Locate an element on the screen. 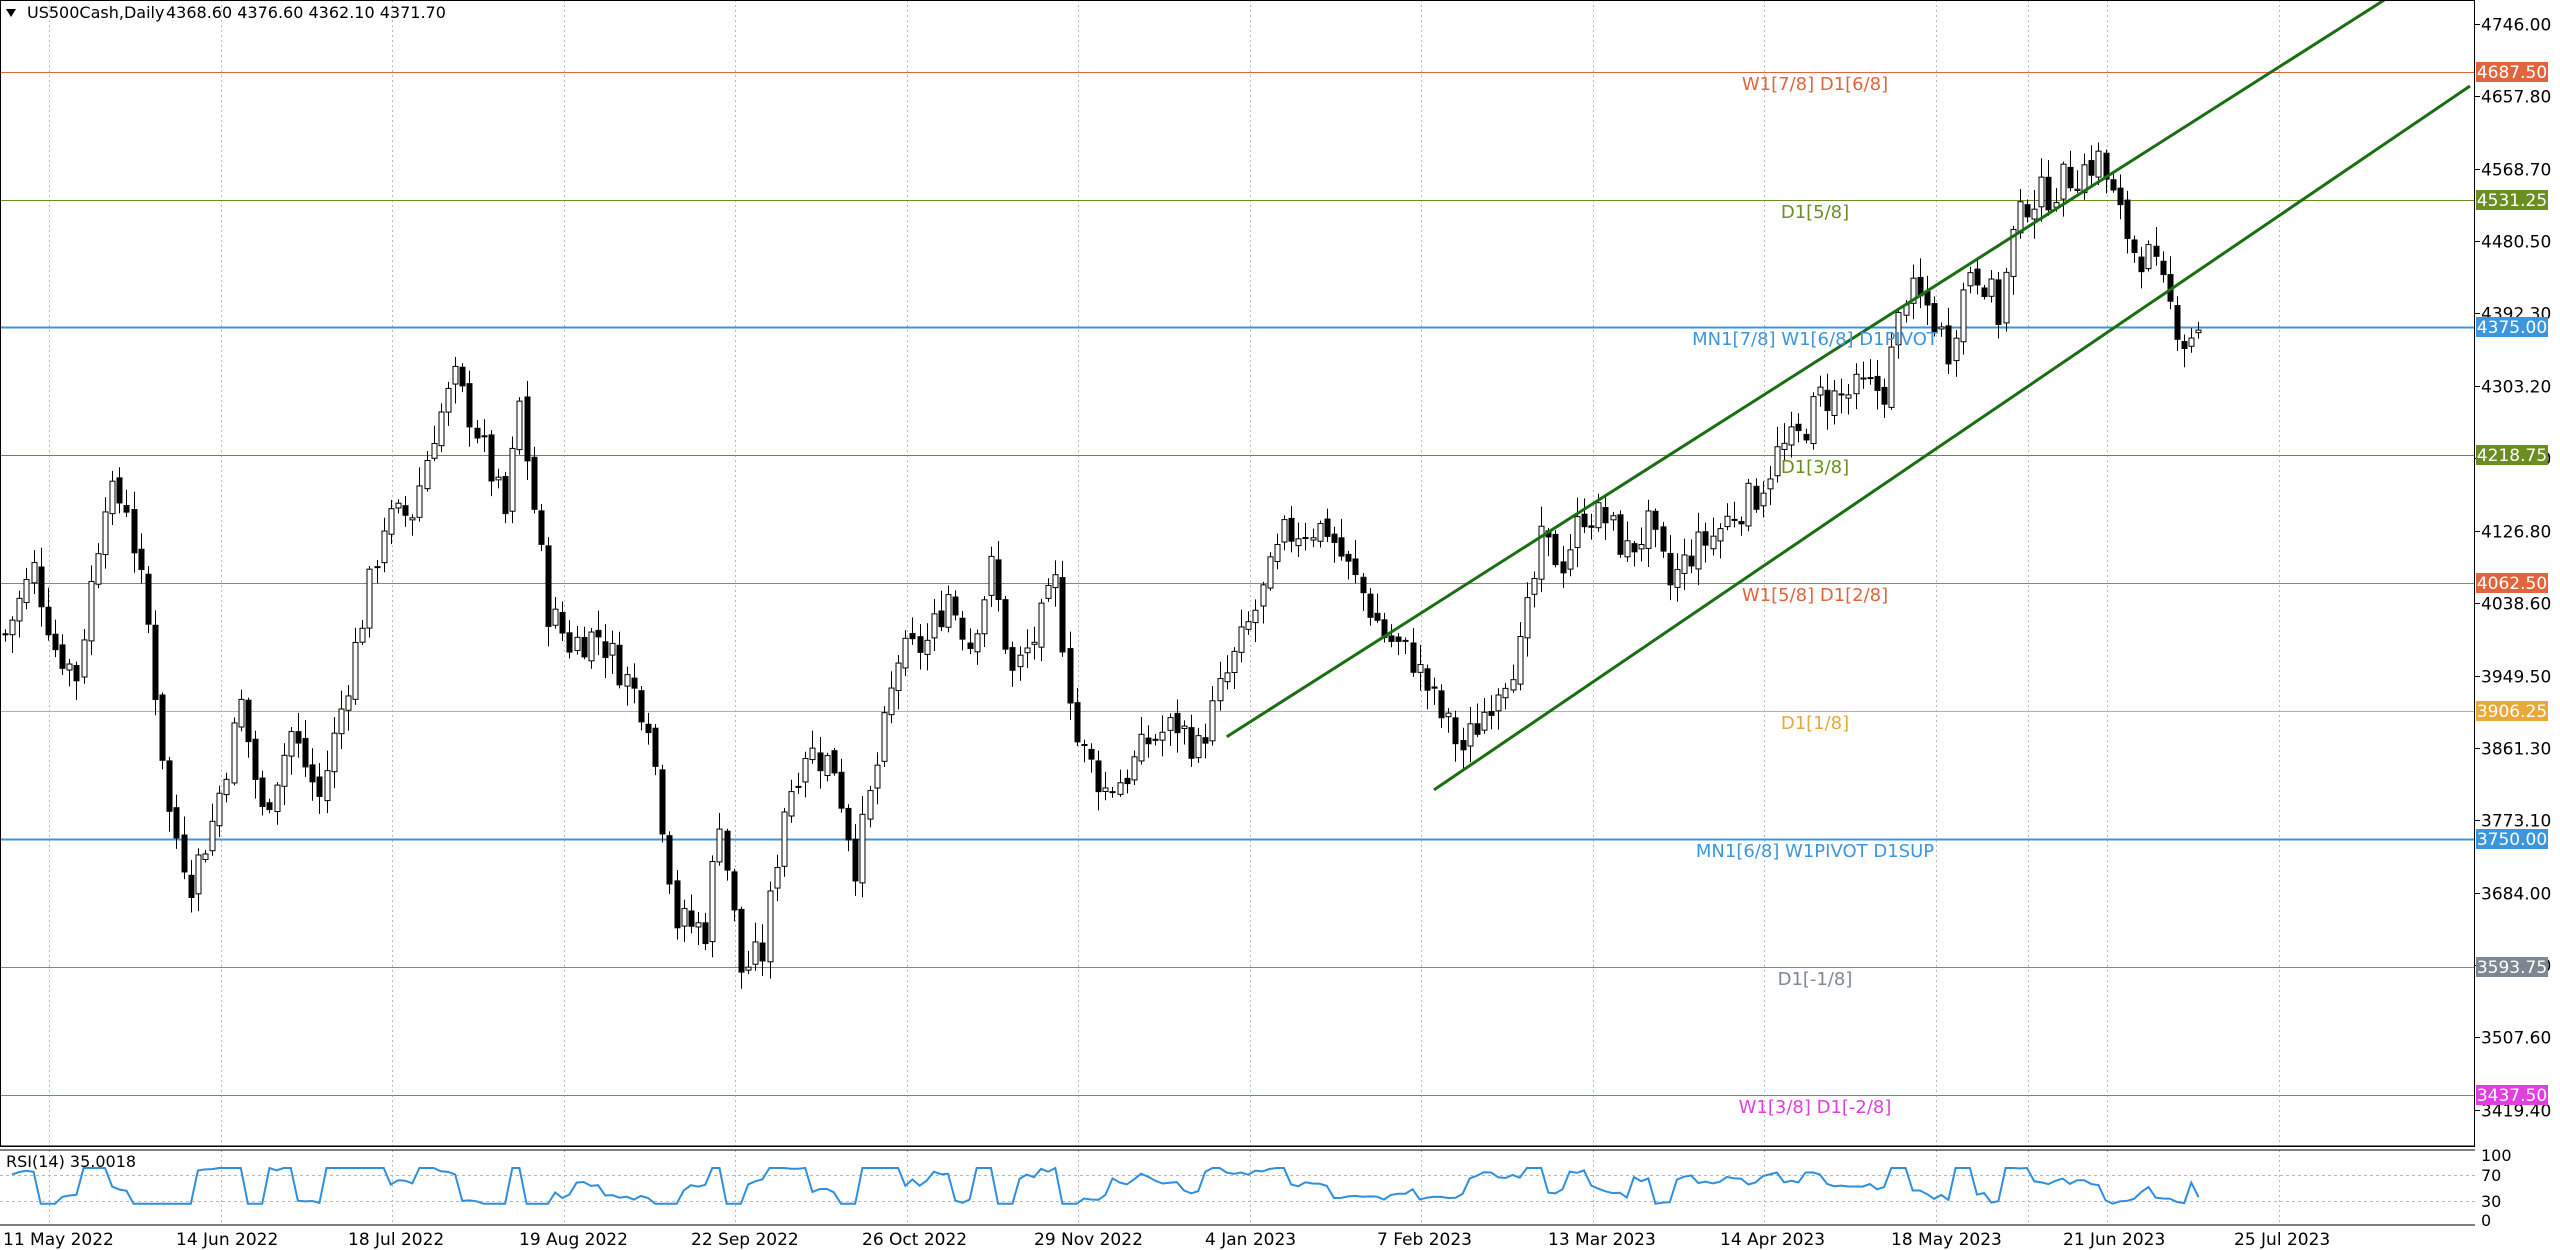  price-tag-label: 3437.50 is located at coordinates (2512, 1096).